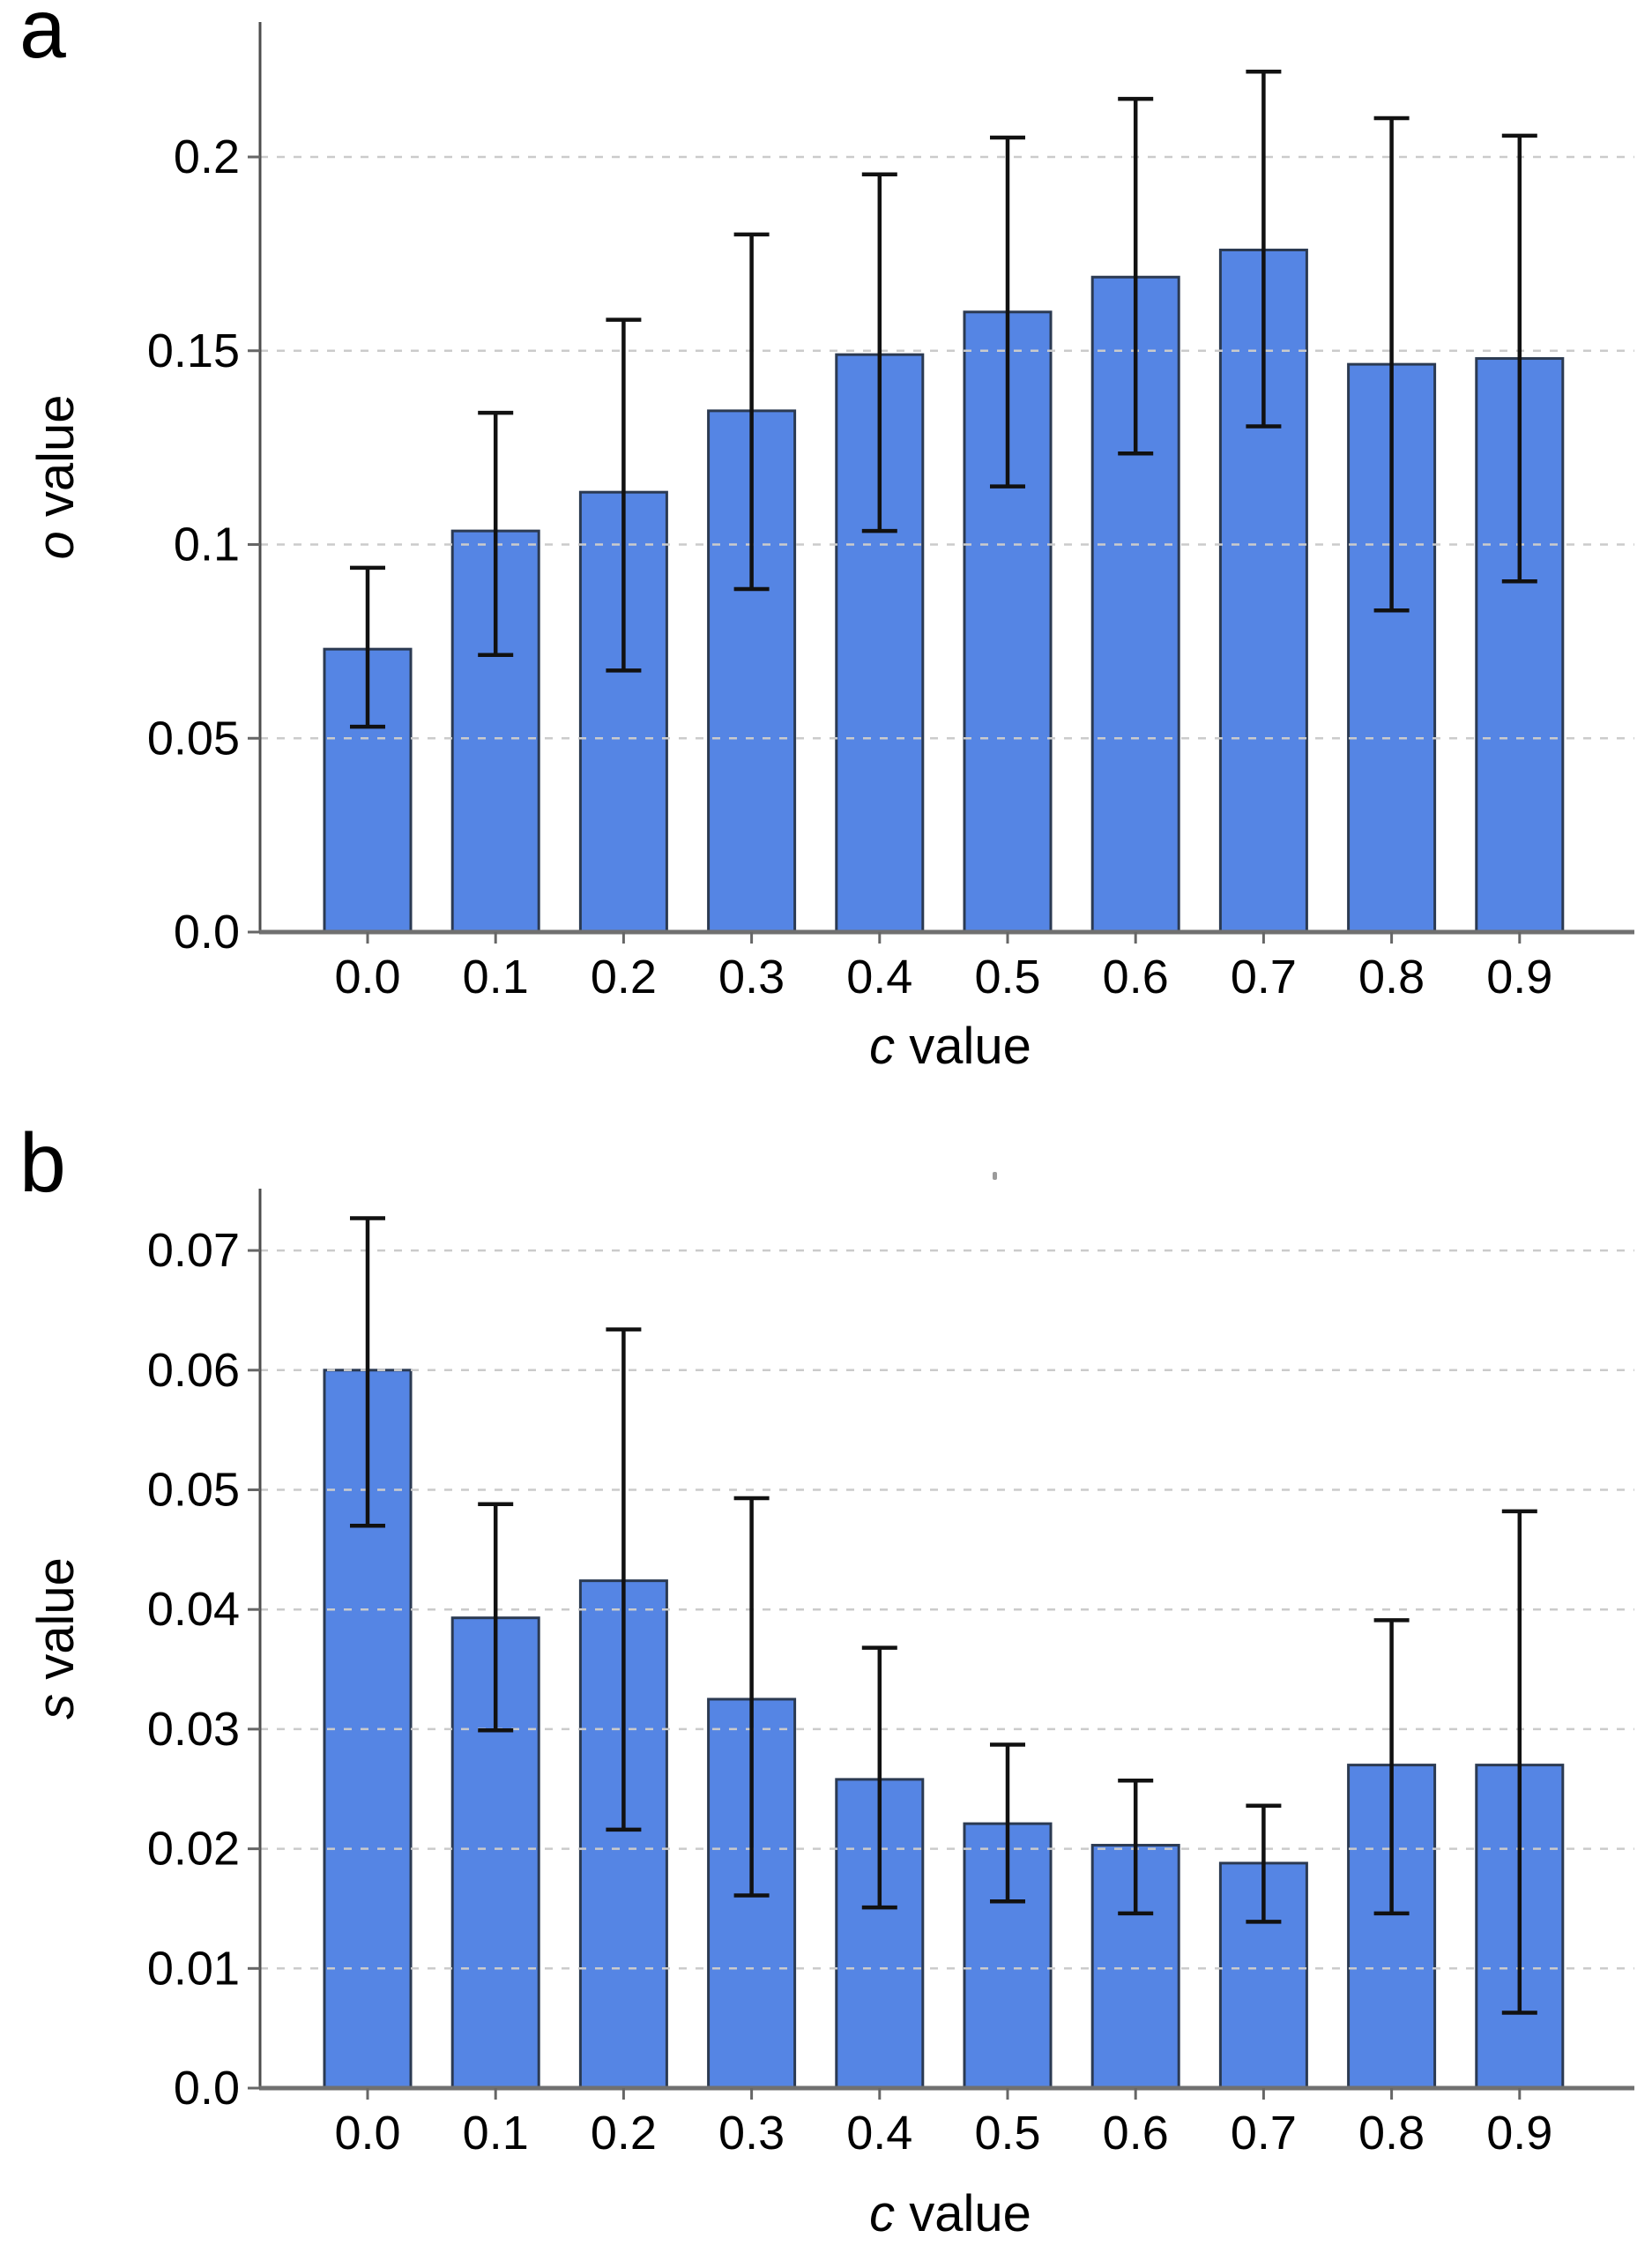 The height and width of the screenshot is (2253, 1652). What do you see at coordinates (193, 1609) in the screenshot?
I see `y-tick-label: 0.04` at bounding box center [193, 1609].